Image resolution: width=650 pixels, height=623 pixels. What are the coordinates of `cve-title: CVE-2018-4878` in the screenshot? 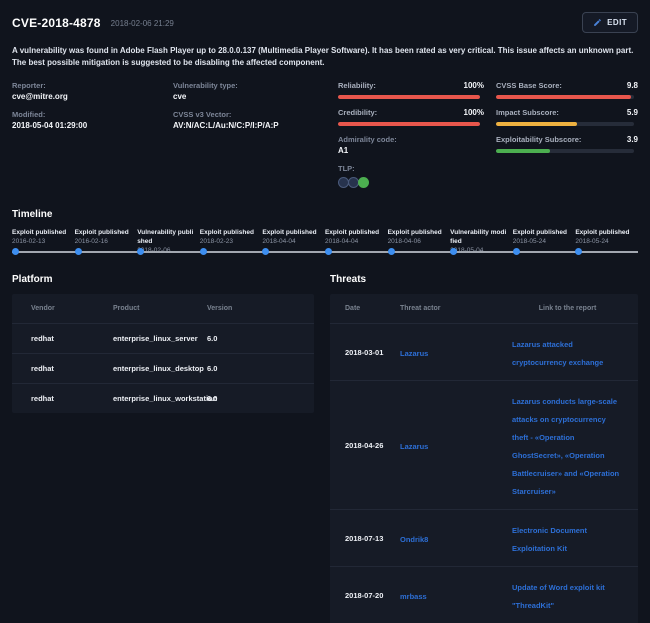 It's located at (56, 22).